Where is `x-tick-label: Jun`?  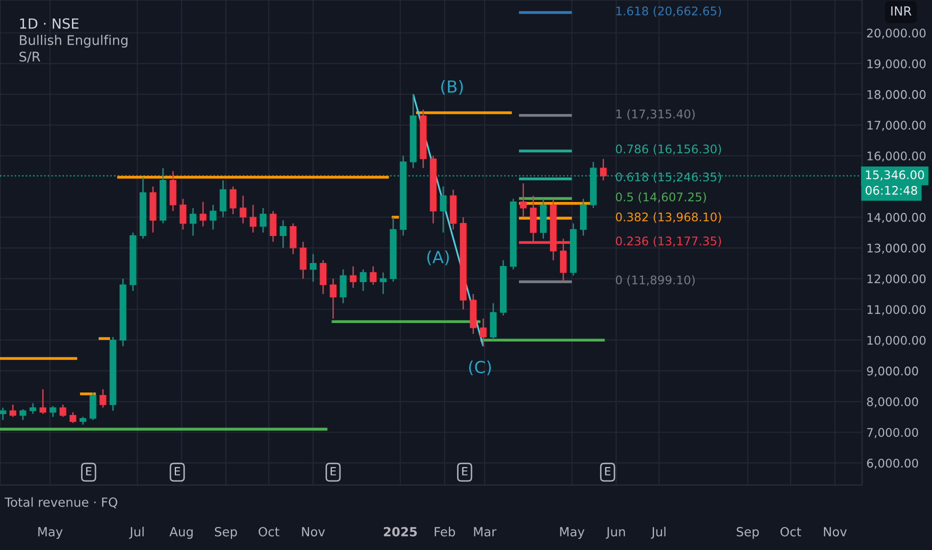 x-tick-label: Jun is located at coordinates (615, 533).